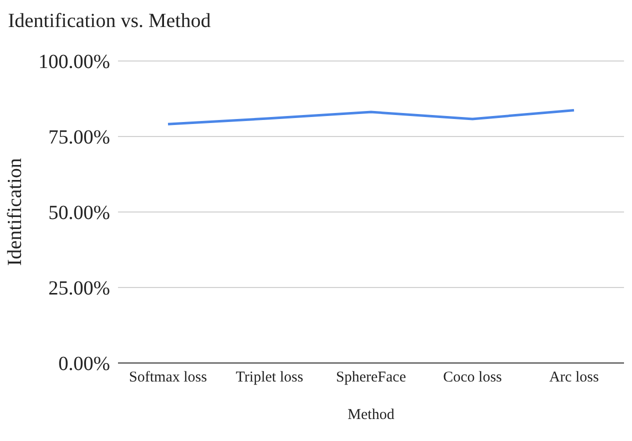  What do you see at coordinates (109, 21) in the screenshot?
I see `chart-title: Identification vs. Method` at bounding box center [109, 21].